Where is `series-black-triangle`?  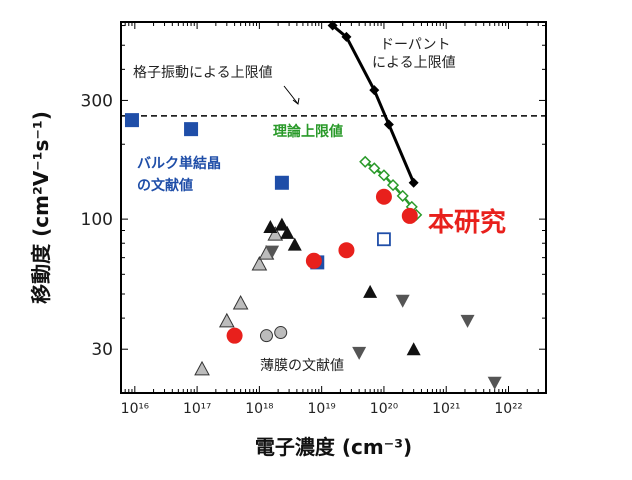 series-black-triangle is located at coordinates (342, 286).